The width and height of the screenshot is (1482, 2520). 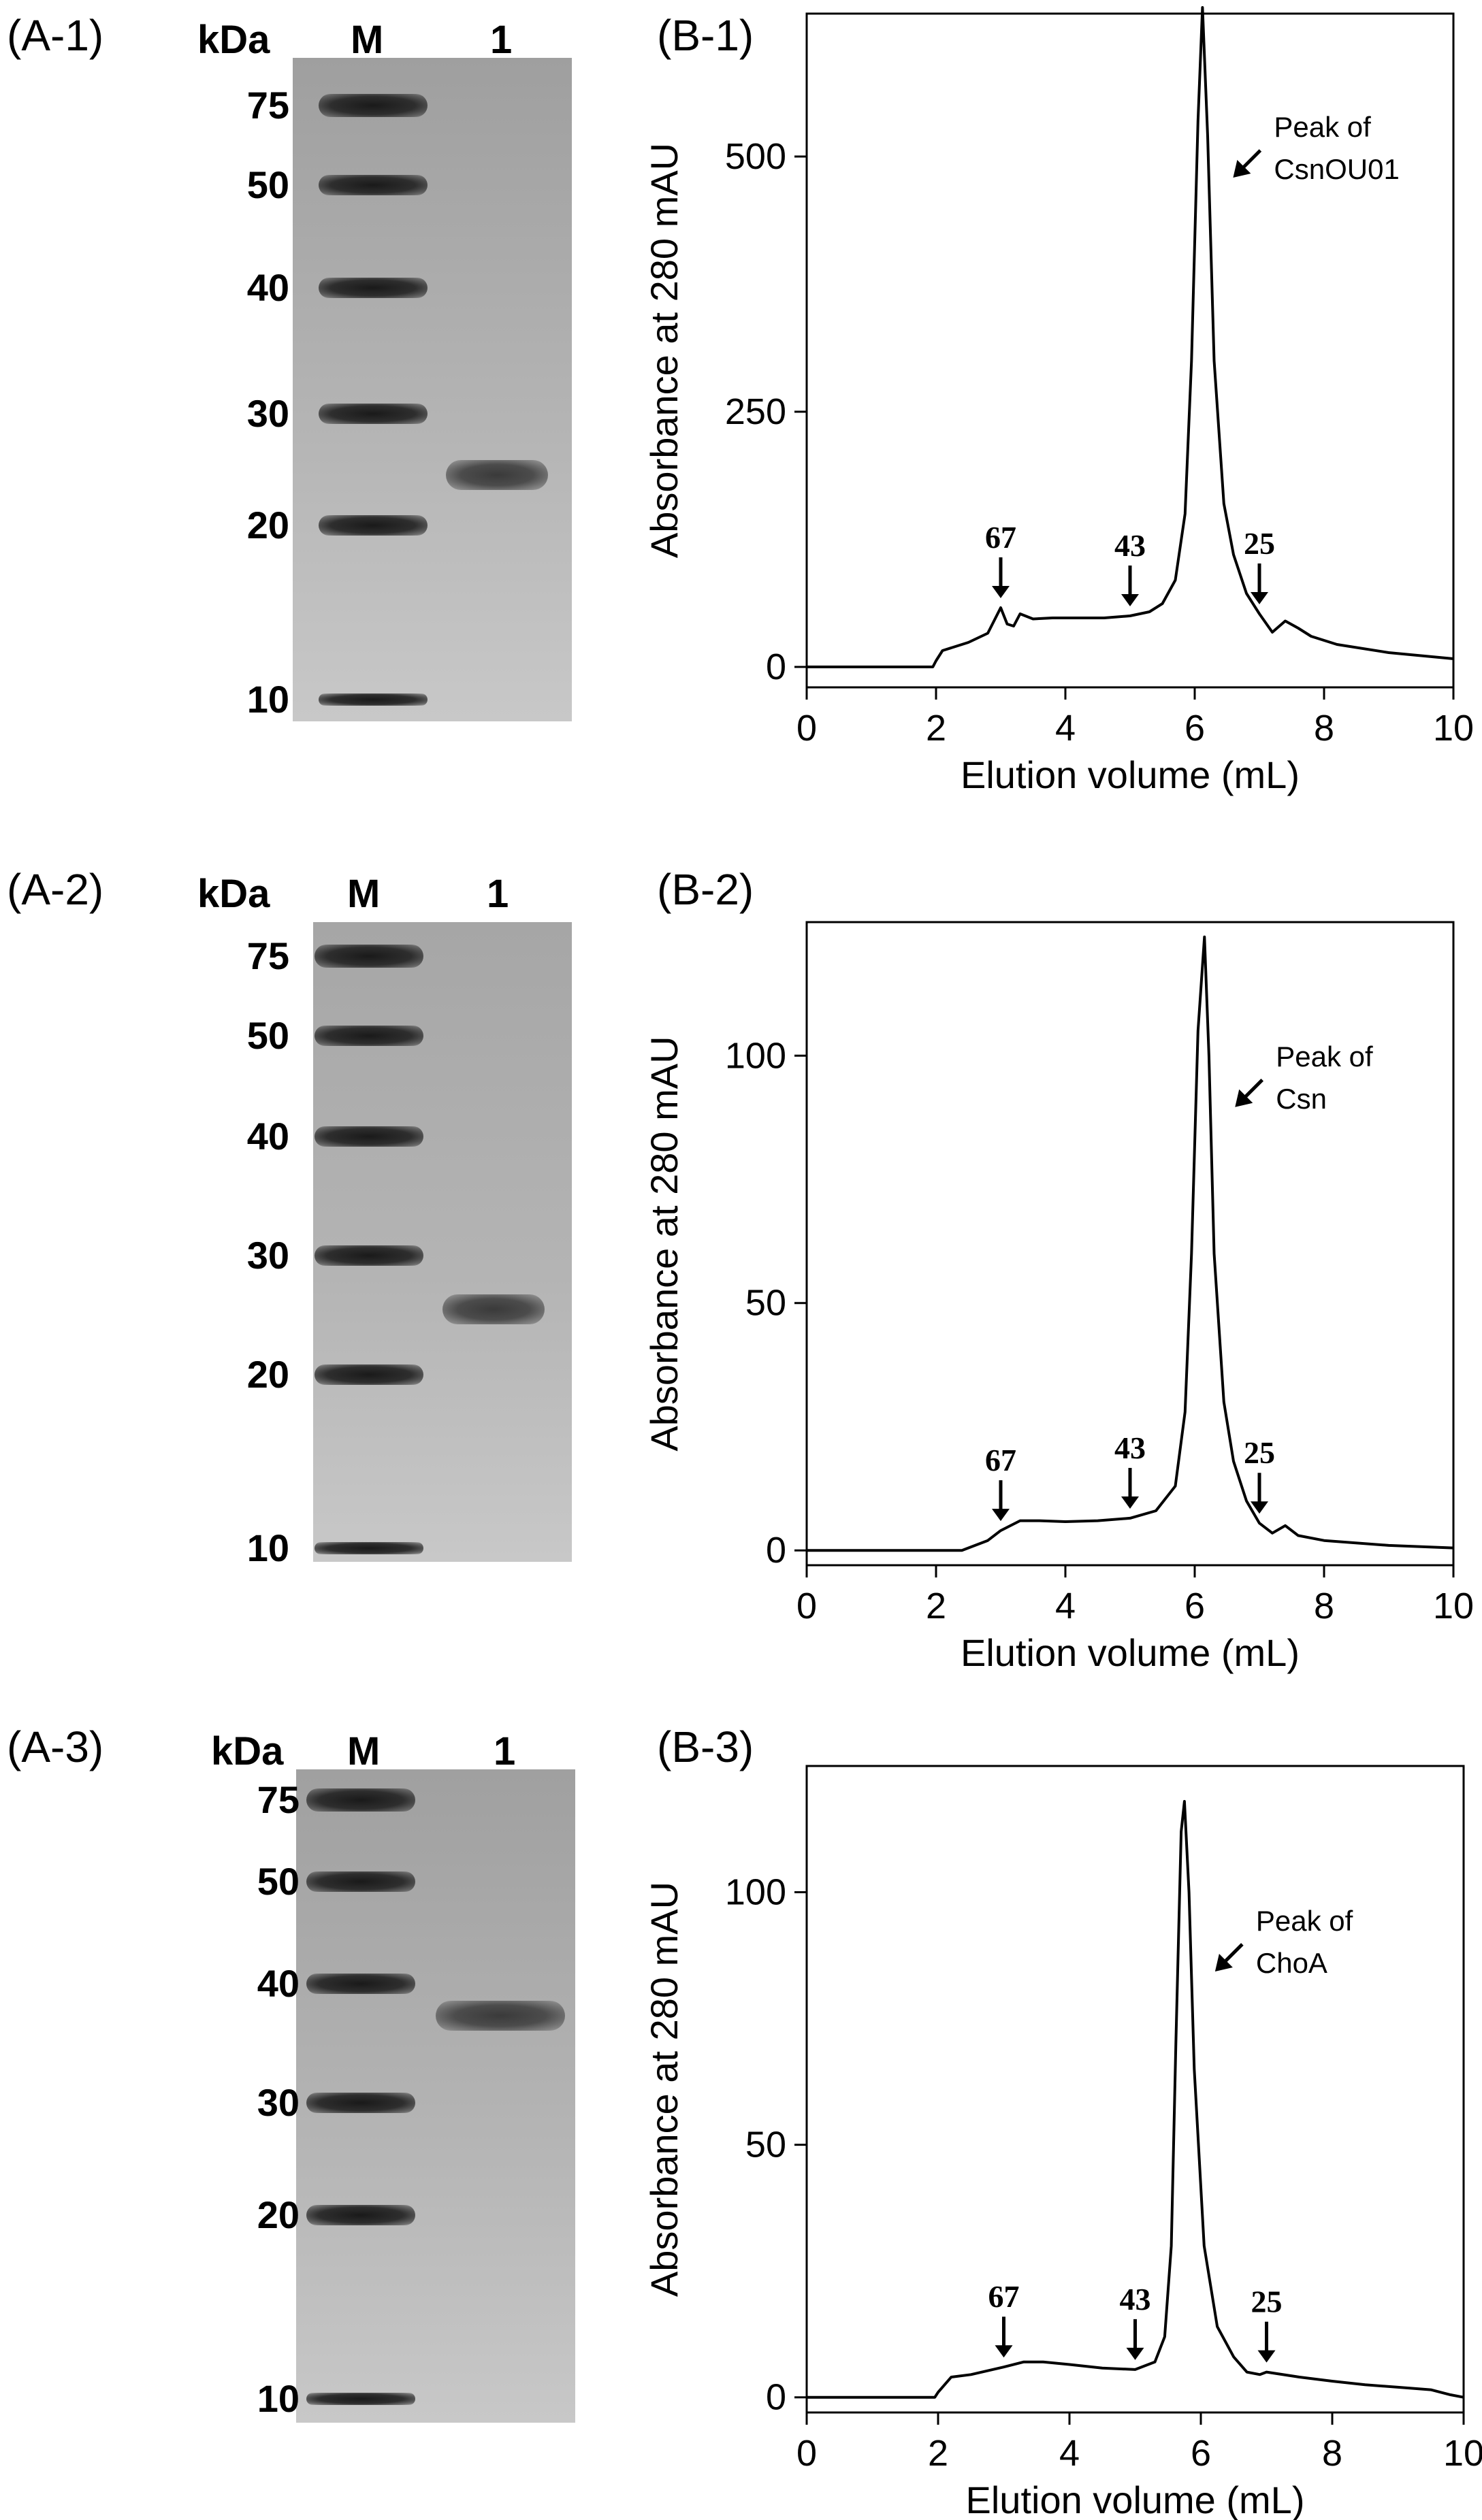 What do you see at coordinates (706, 889) in the screenshot?
I see `panel-label: (B-2)` at bounding box center [706, 889].